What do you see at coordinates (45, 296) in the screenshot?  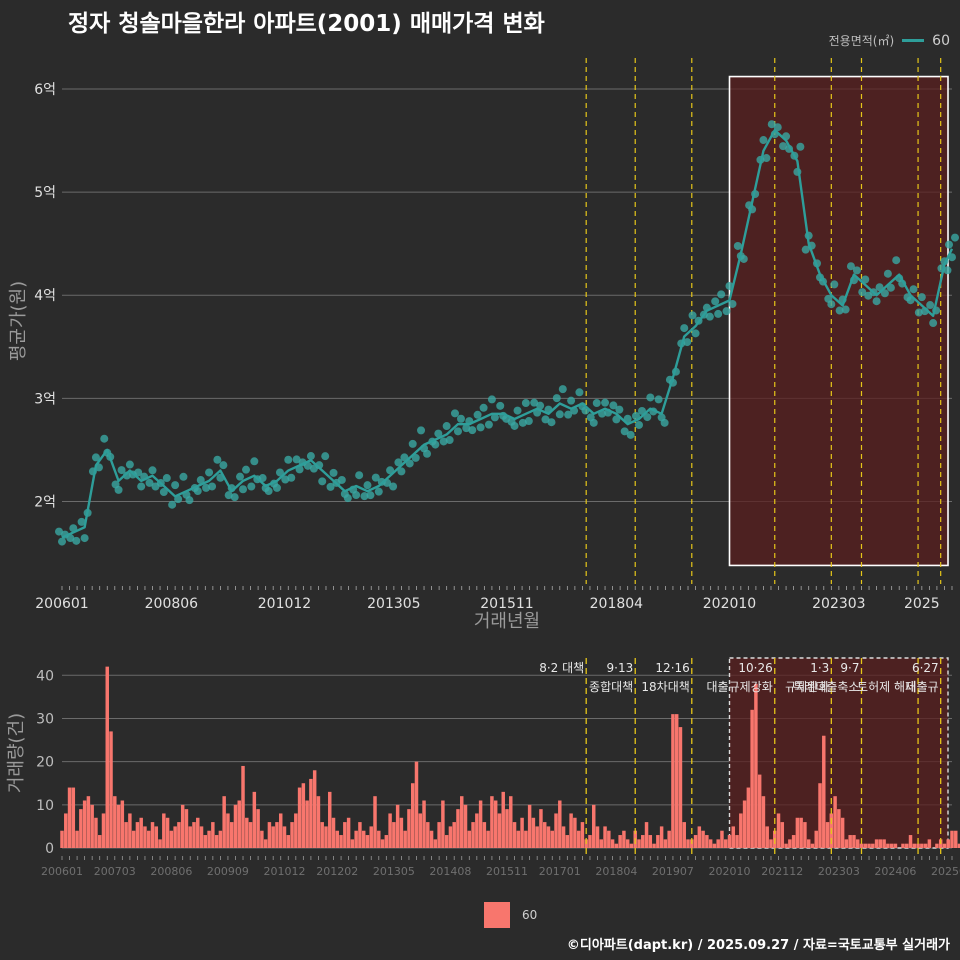 I see `price-y-tick-label: 4억` at bounding box center [45, 296].